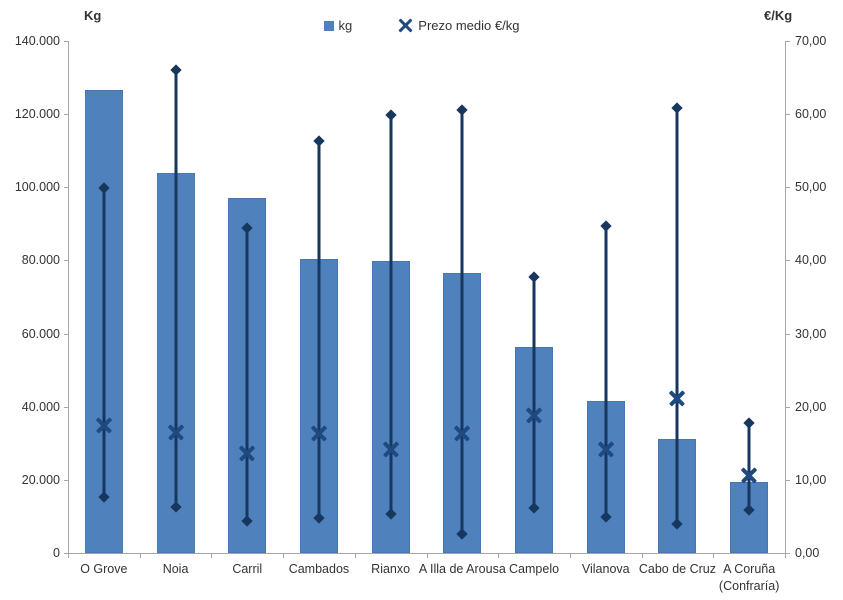 The image size is (843, 600). What do you see at coordinates (93, 15) in the screenshot?
I see `left-axis-title: Kg` at bounding box center [93, 15].